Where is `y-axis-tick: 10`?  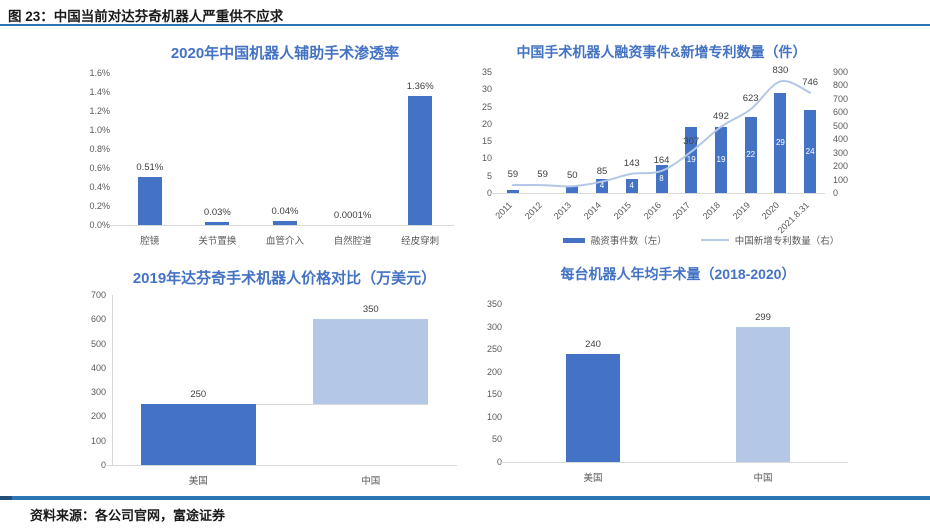
y-axis-tick: 10 is located at coordinates (486, 158).